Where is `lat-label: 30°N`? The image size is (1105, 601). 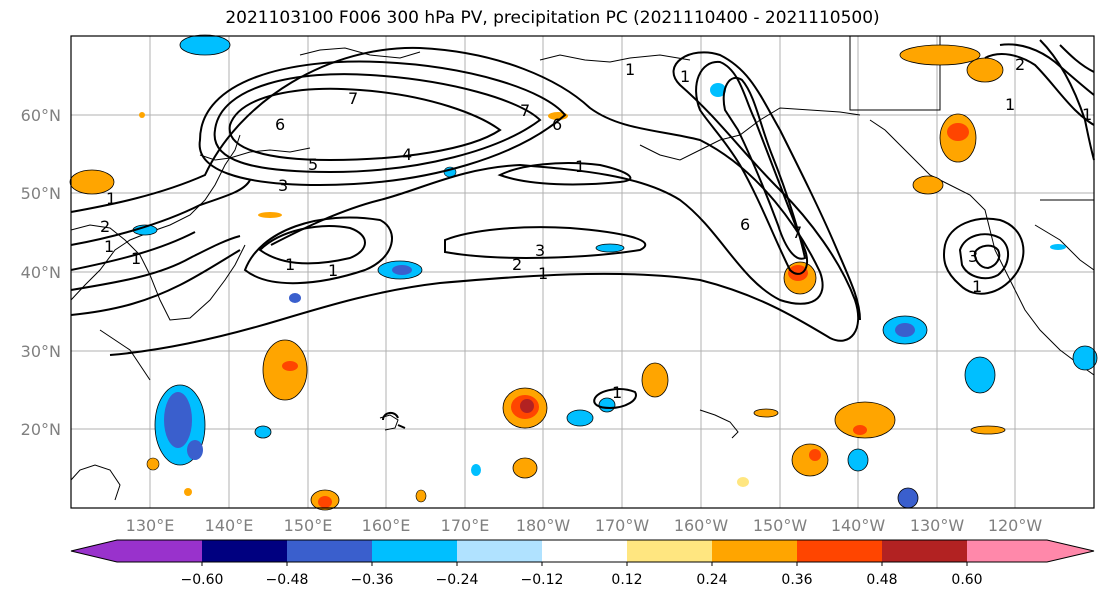
lat-label: 30°N is located at coordinates (41, 351).